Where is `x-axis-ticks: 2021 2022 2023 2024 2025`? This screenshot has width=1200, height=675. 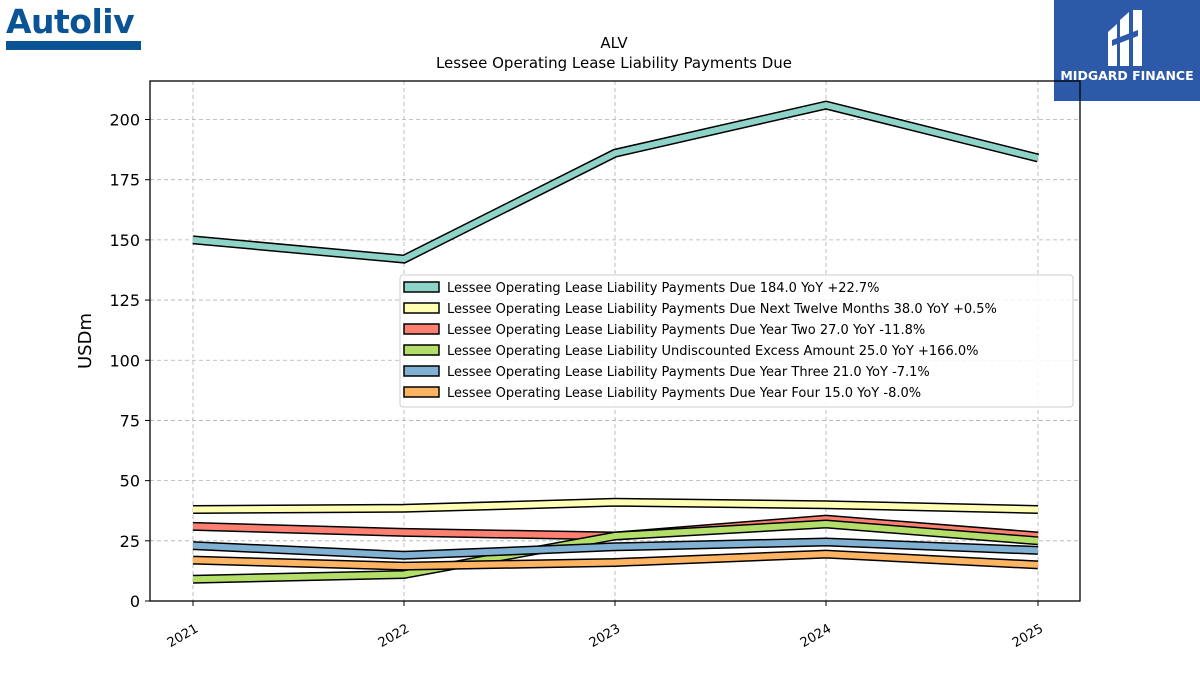
x-axis-ticks: 2021 2022 2023 2024 2025 is located at coordinates (605, 626).